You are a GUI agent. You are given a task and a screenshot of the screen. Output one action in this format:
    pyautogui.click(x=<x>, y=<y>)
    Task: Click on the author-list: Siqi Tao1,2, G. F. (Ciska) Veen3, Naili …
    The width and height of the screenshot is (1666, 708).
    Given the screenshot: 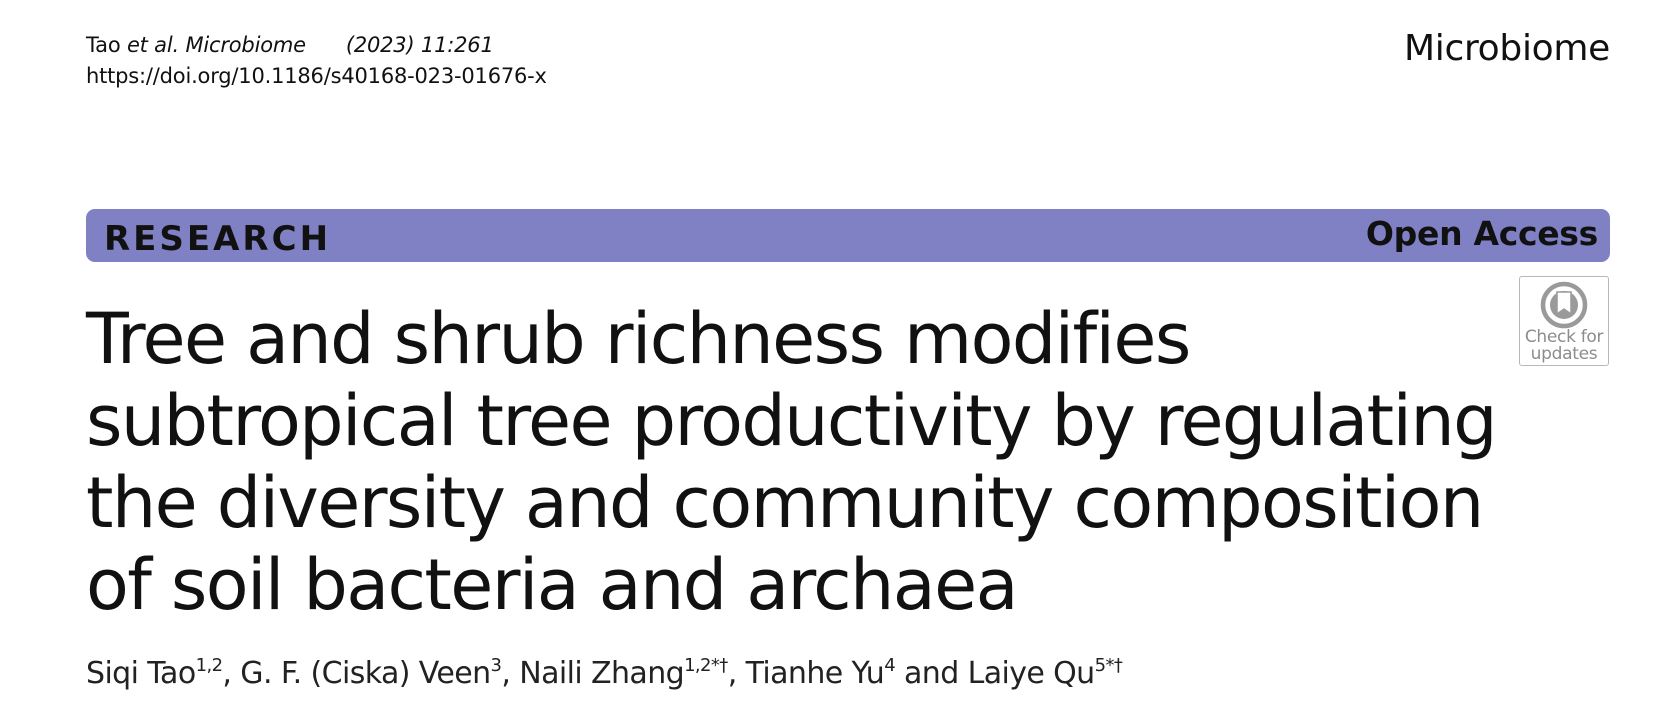 What is the action you would take?
    pyautogui.click(x=604, y=673)
    